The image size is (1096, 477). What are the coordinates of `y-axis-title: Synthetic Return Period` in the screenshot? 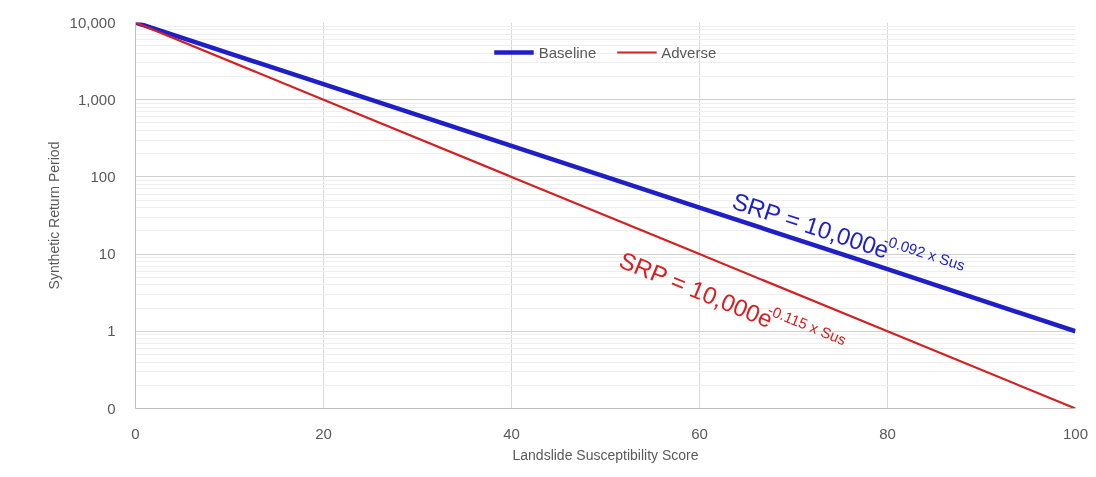 It's located at (53, 215).